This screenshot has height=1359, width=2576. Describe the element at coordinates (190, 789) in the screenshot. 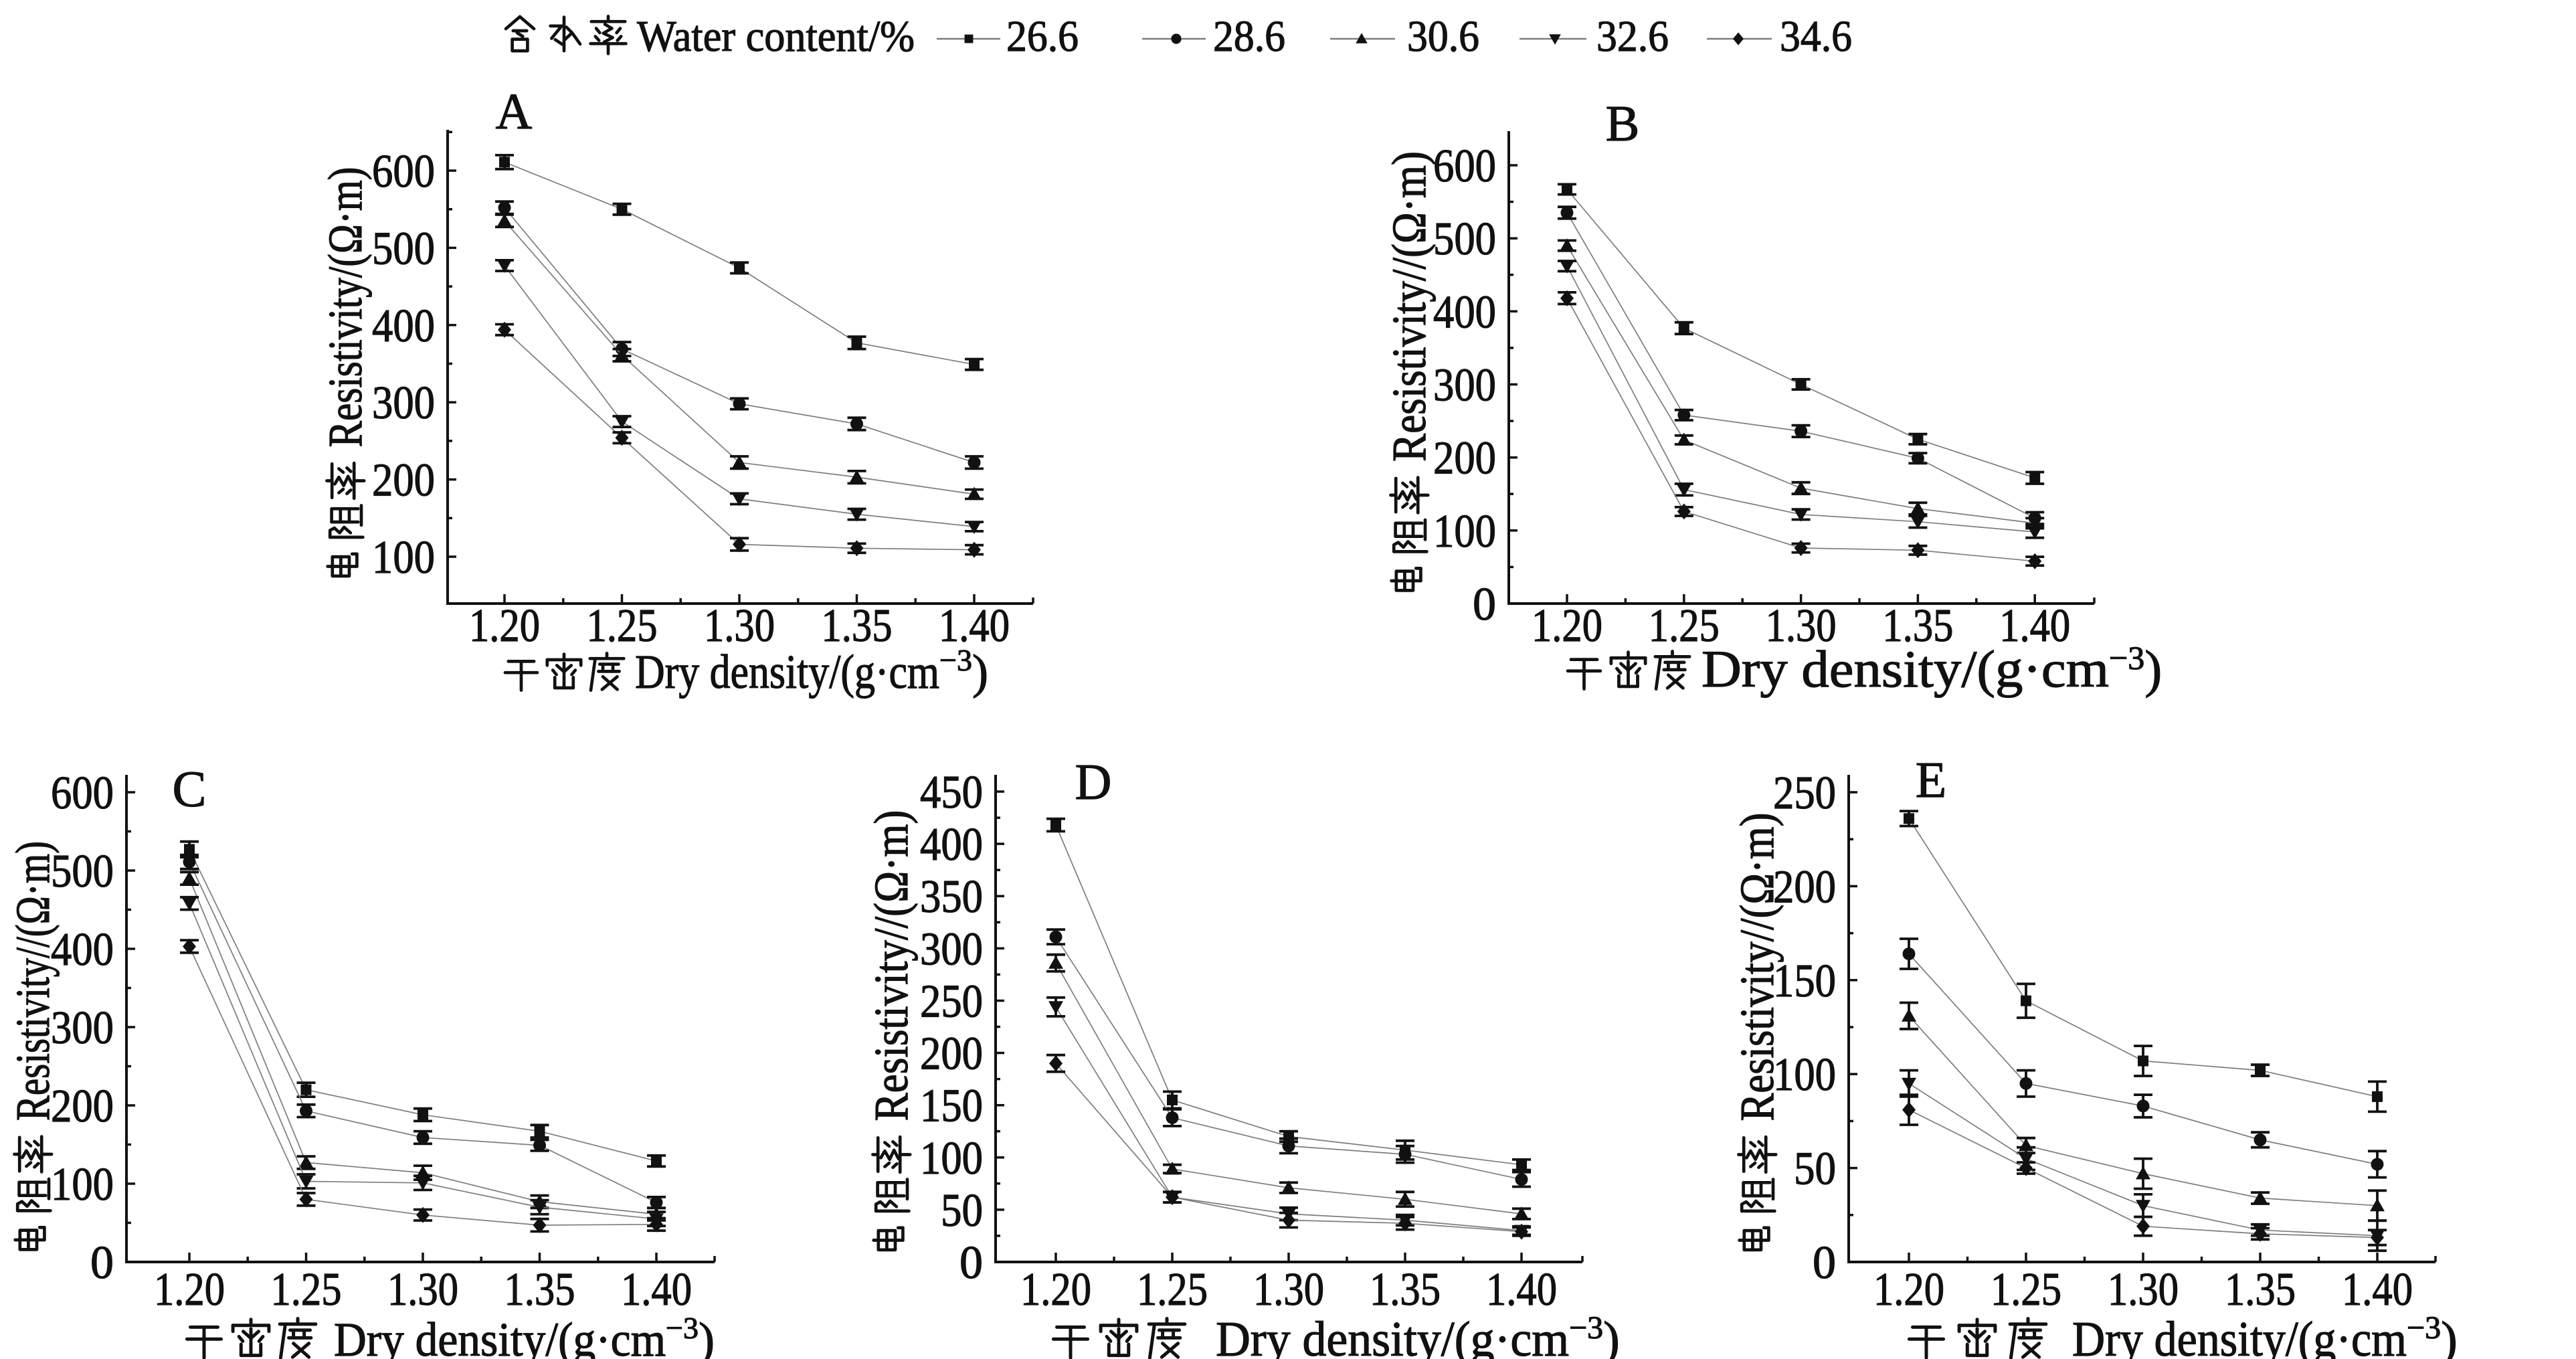

I see `svg-text: C` at that location.